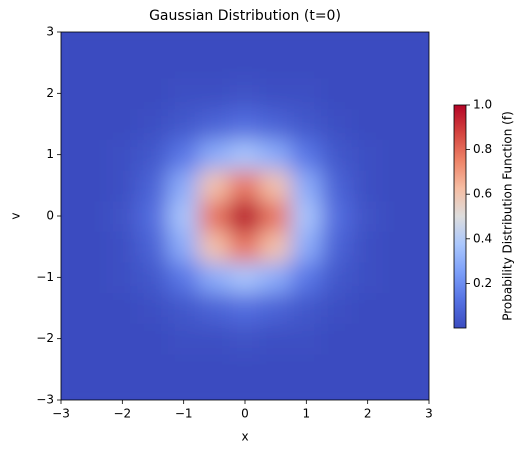 The image size is (526, 459). Describe the element at coordinates (50, 154) in the screenshot. I see `y-tick-label: 1` at that location.